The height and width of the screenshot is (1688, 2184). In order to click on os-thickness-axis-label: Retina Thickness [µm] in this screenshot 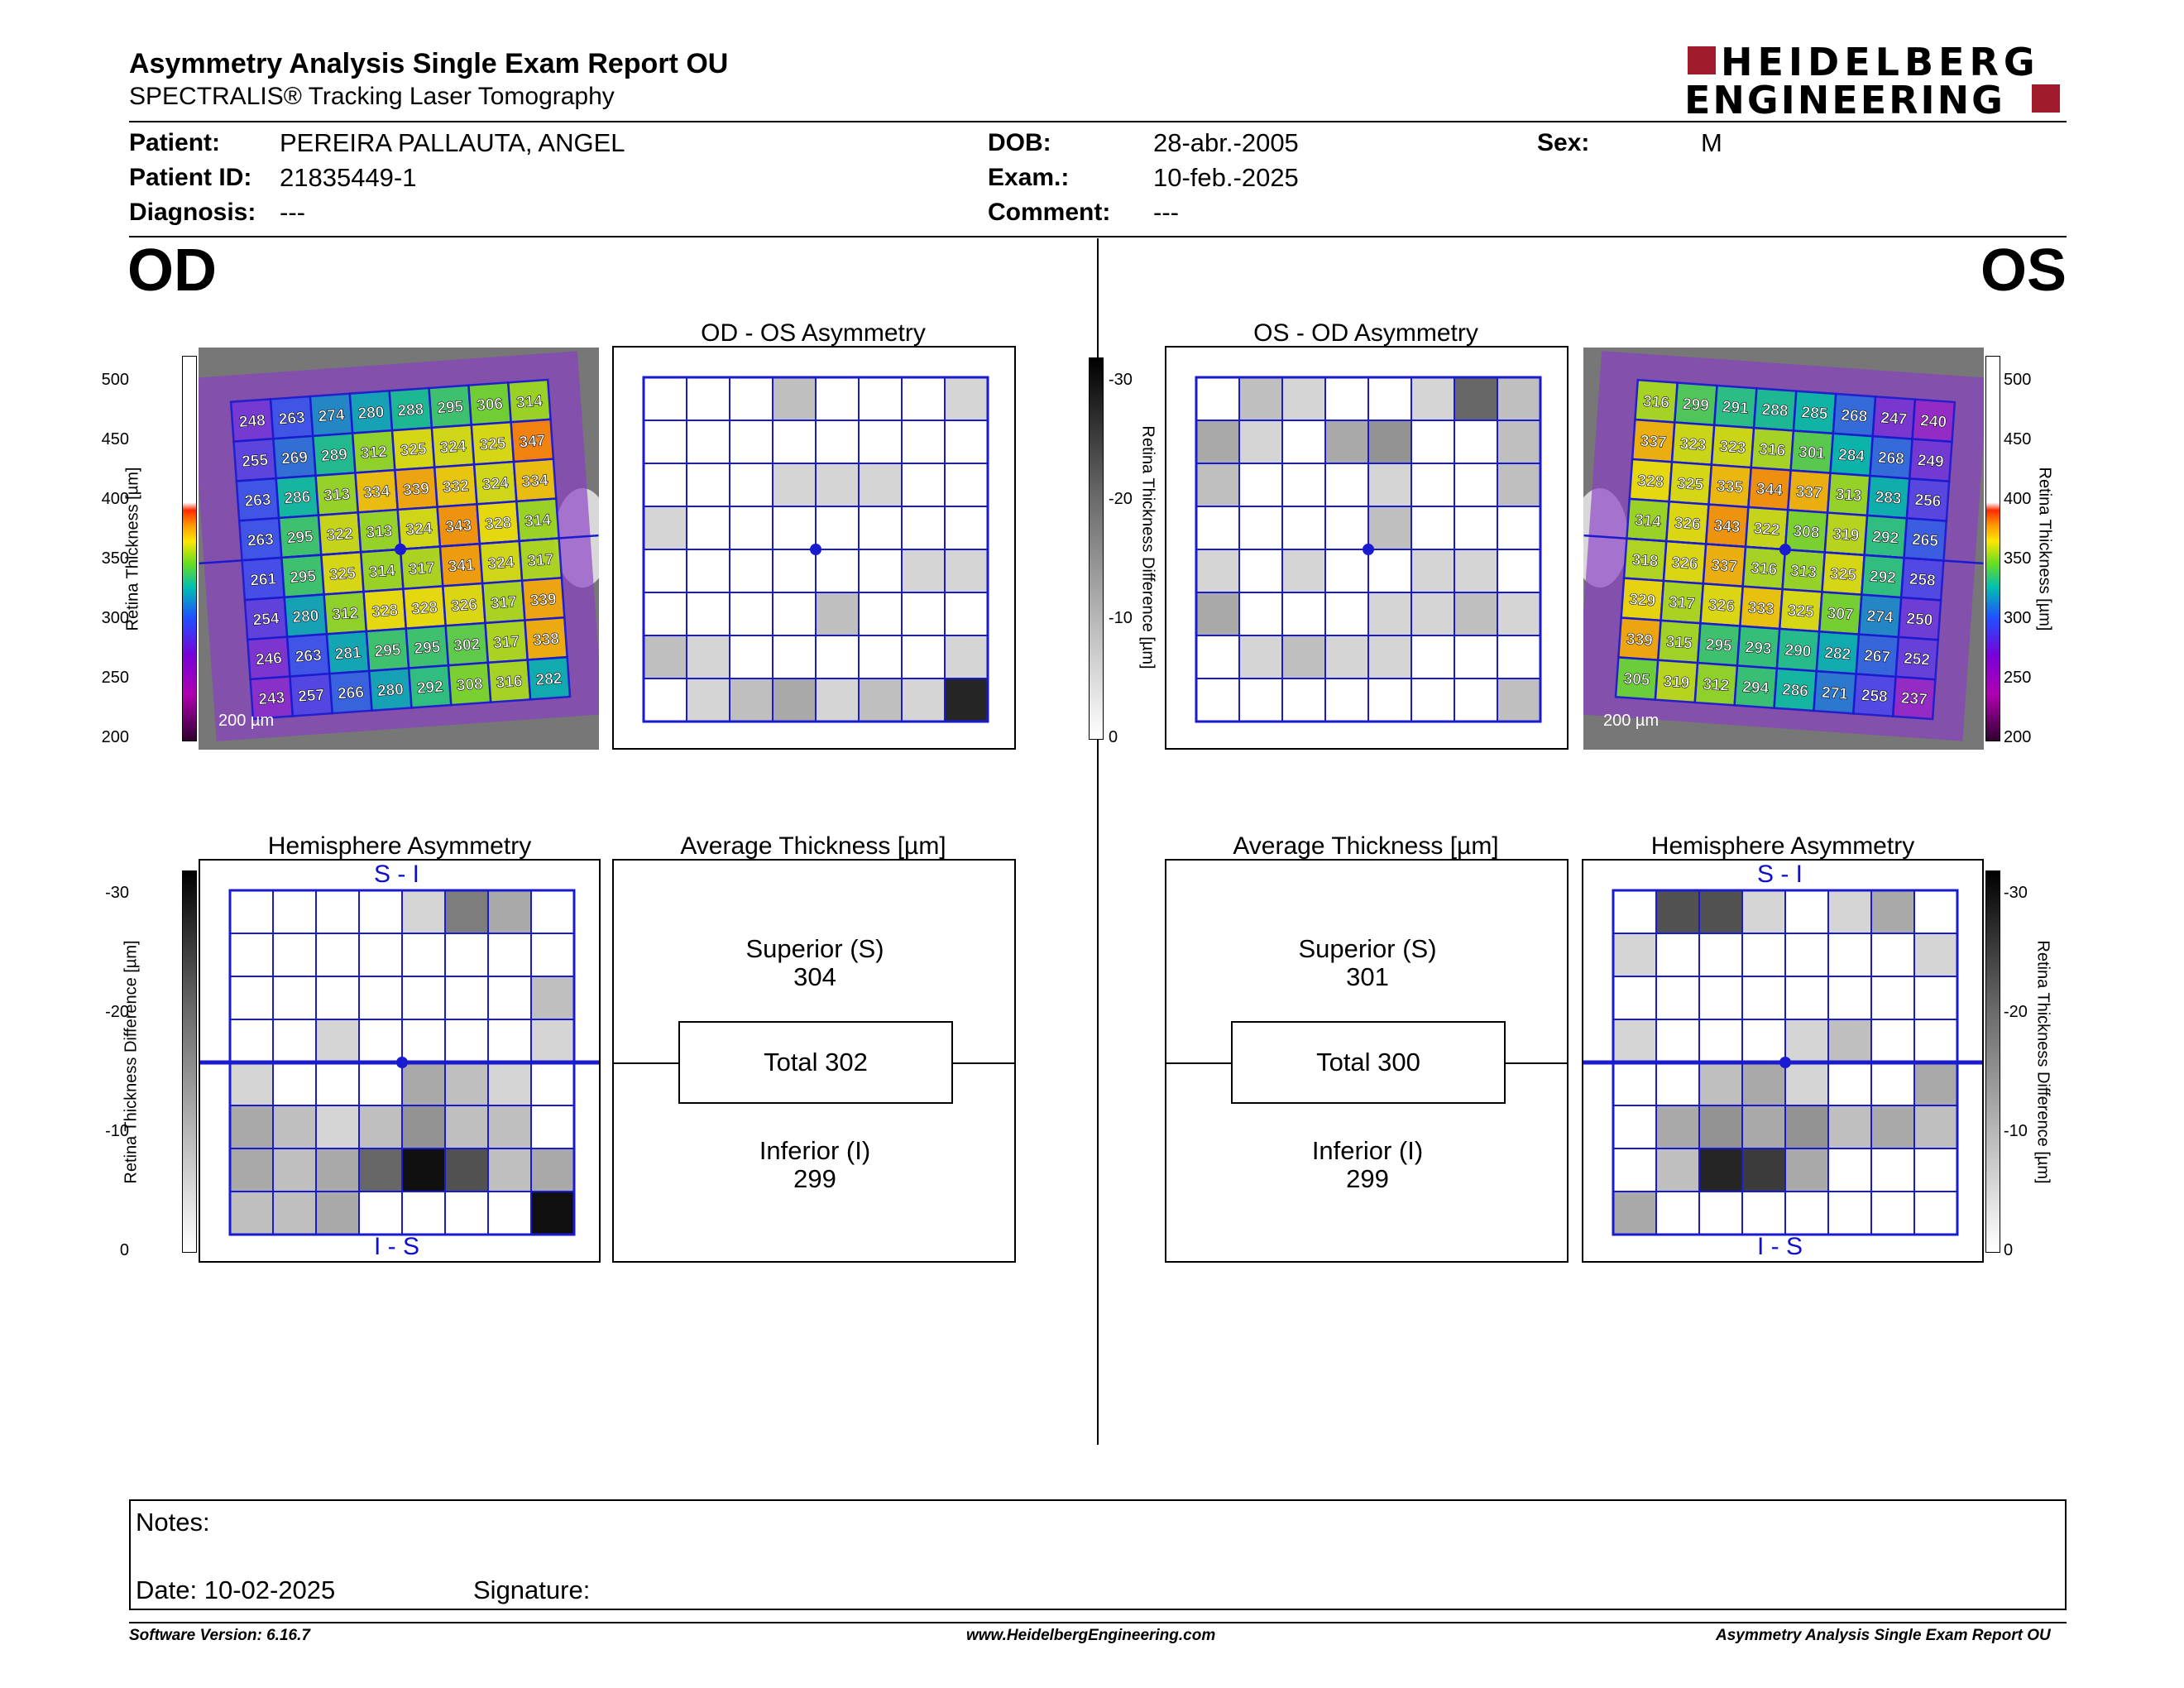, I will do `click(2044, 549)`.